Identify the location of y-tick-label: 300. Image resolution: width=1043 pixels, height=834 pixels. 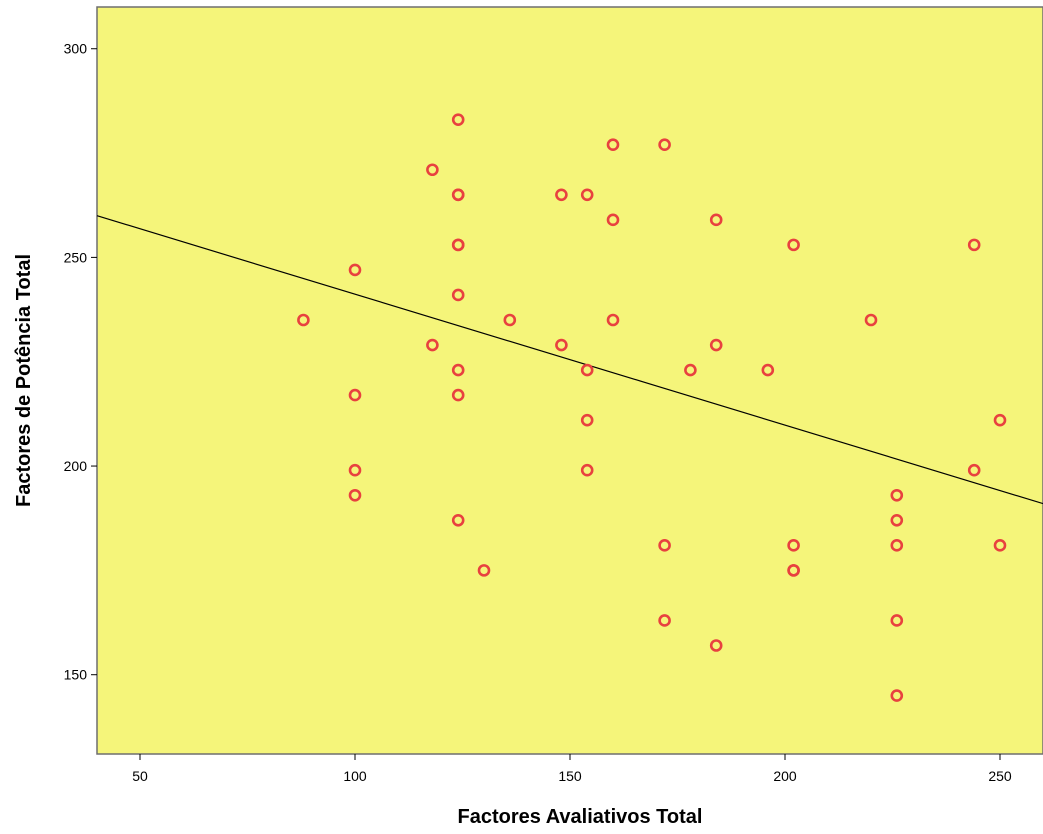
(76, 49).